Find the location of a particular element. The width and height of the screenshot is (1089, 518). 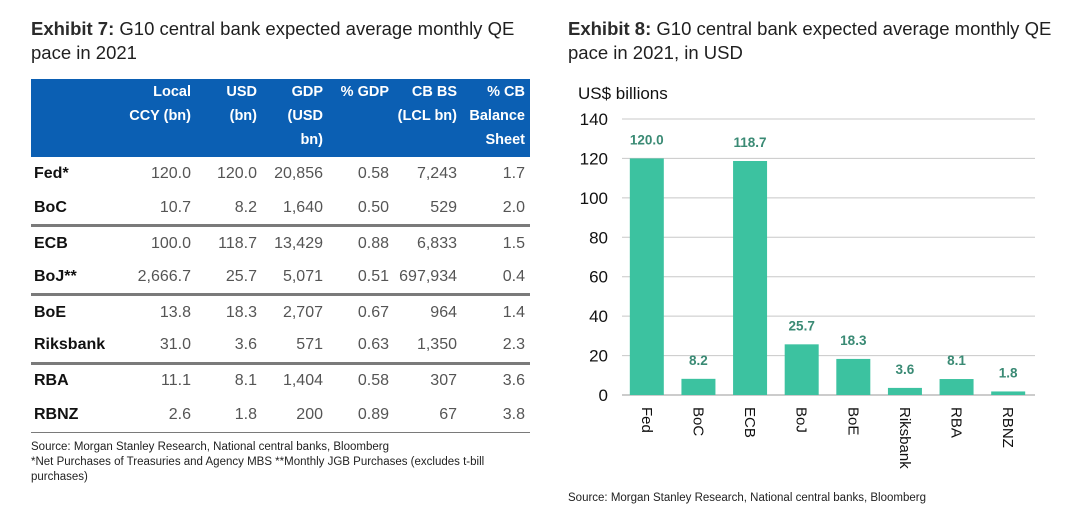

cell-pct_cb: 1.5 is located at coordinates (513, 243).